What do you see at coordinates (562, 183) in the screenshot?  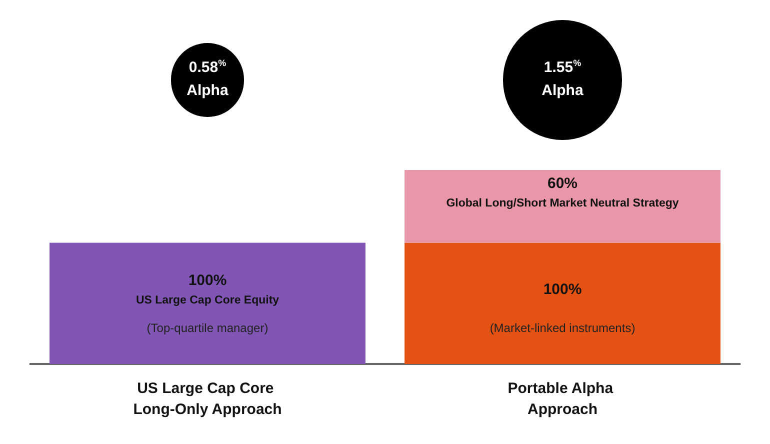 I see `data-label: 60%` at bounding box center [562, 183].